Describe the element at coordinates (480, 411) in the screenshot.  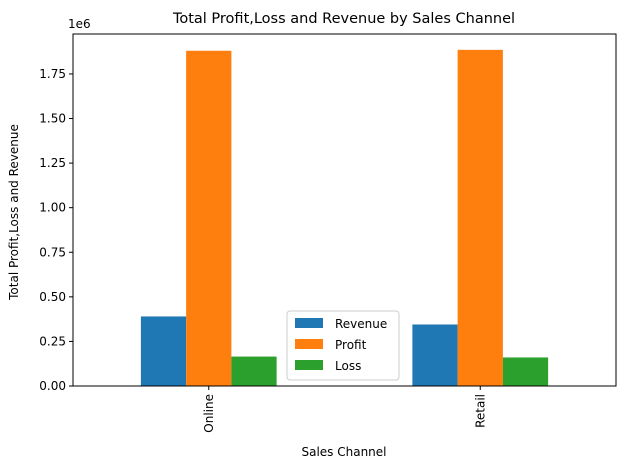
I see `x-tick-label: Retail` at that location.